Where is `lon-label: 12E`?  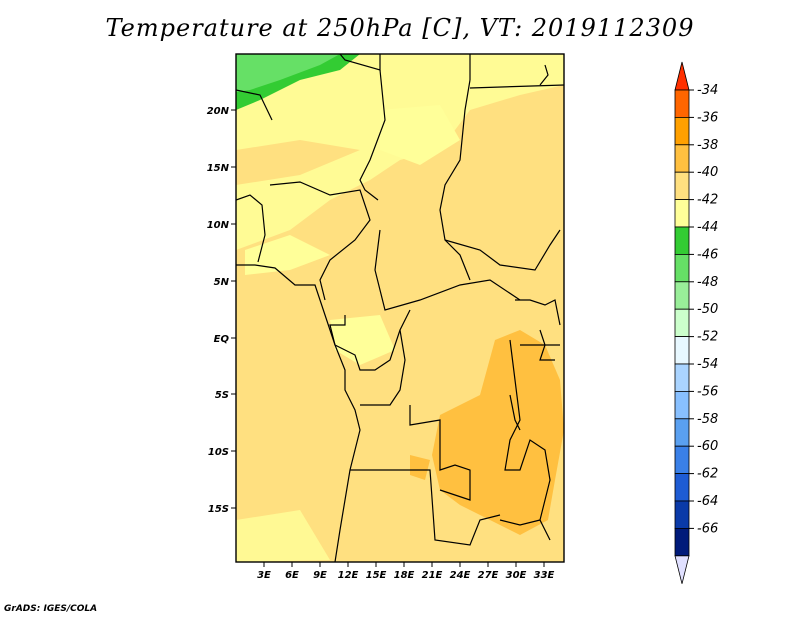 lon-label: 12E is located at coordinates (348, 575).